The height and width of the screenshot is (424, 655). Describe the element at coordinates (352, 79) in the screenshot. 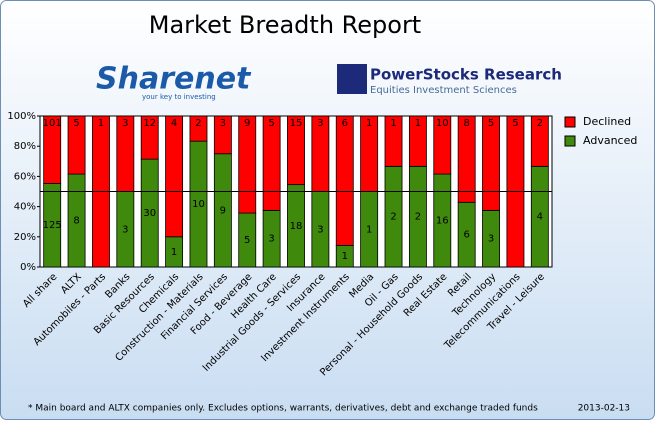

I see `logo-icon` at that location.